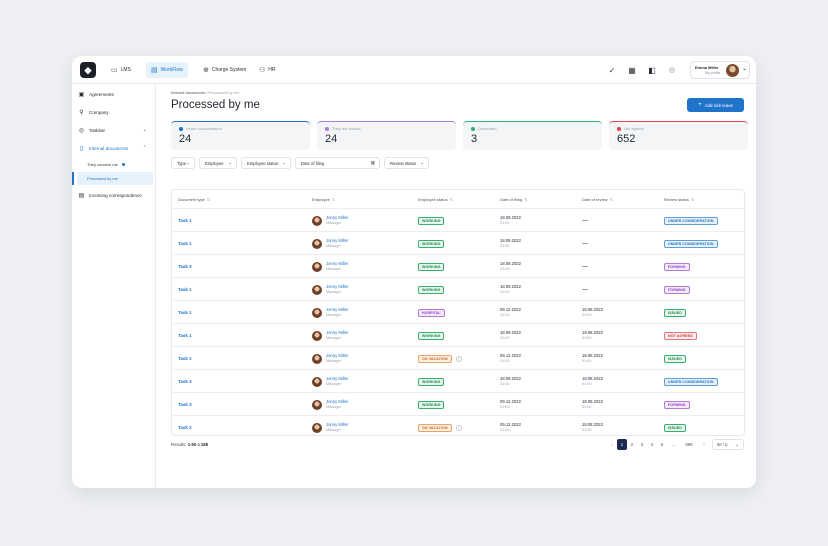 This screenshot has width=828, height=546. Describe the element at coordinates (183, 163) in the screenshot. I see `filter-type: Type ⌄` at that location.